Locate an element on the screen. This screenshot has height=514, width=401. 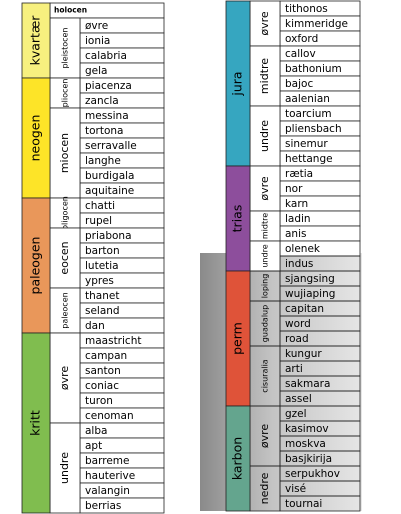
stage-label: barton is located at coordinates (102, 251).